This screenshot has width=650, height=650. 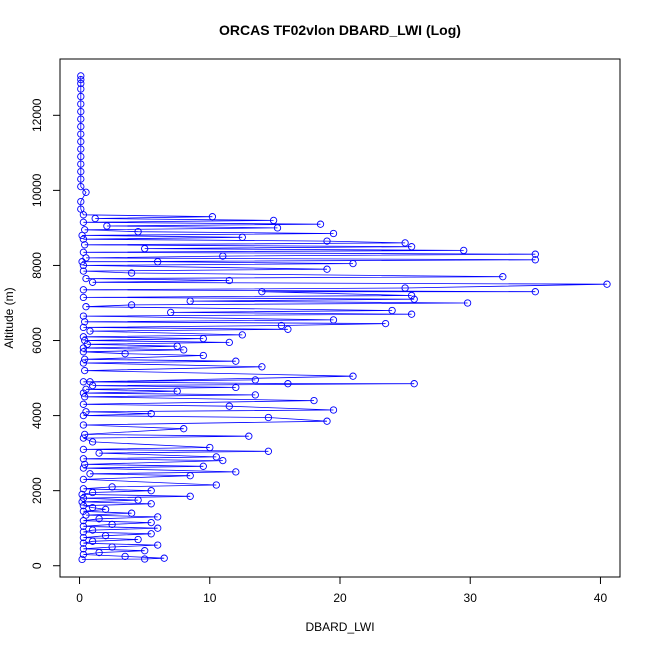 I want to click on y-axis-label: Altitude (m), so click(x=9, y=317).